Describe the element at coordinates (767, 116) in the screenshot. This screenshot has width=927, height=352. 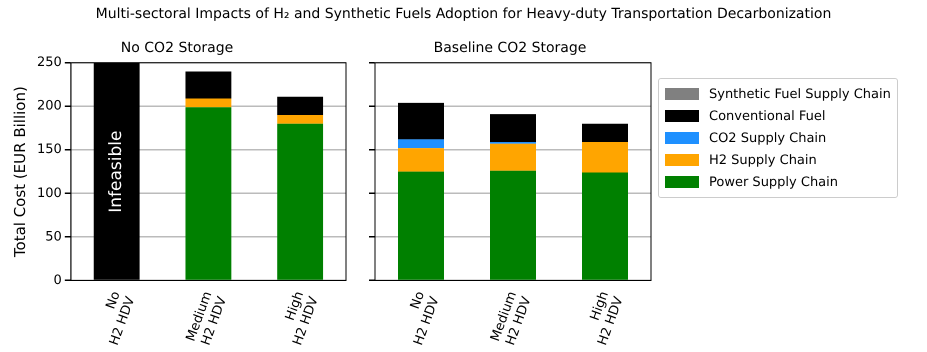
I see `legend-label: Conventional Fuel` at that location.